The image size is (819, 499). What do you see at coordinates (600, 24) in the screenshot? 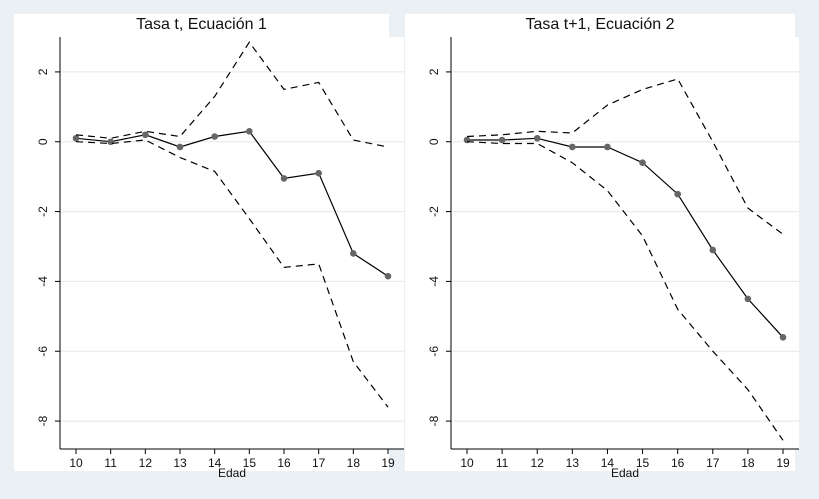
I see `panel-title: Tasa t+1, Ecuación 2` at bounding box center [600, 24].